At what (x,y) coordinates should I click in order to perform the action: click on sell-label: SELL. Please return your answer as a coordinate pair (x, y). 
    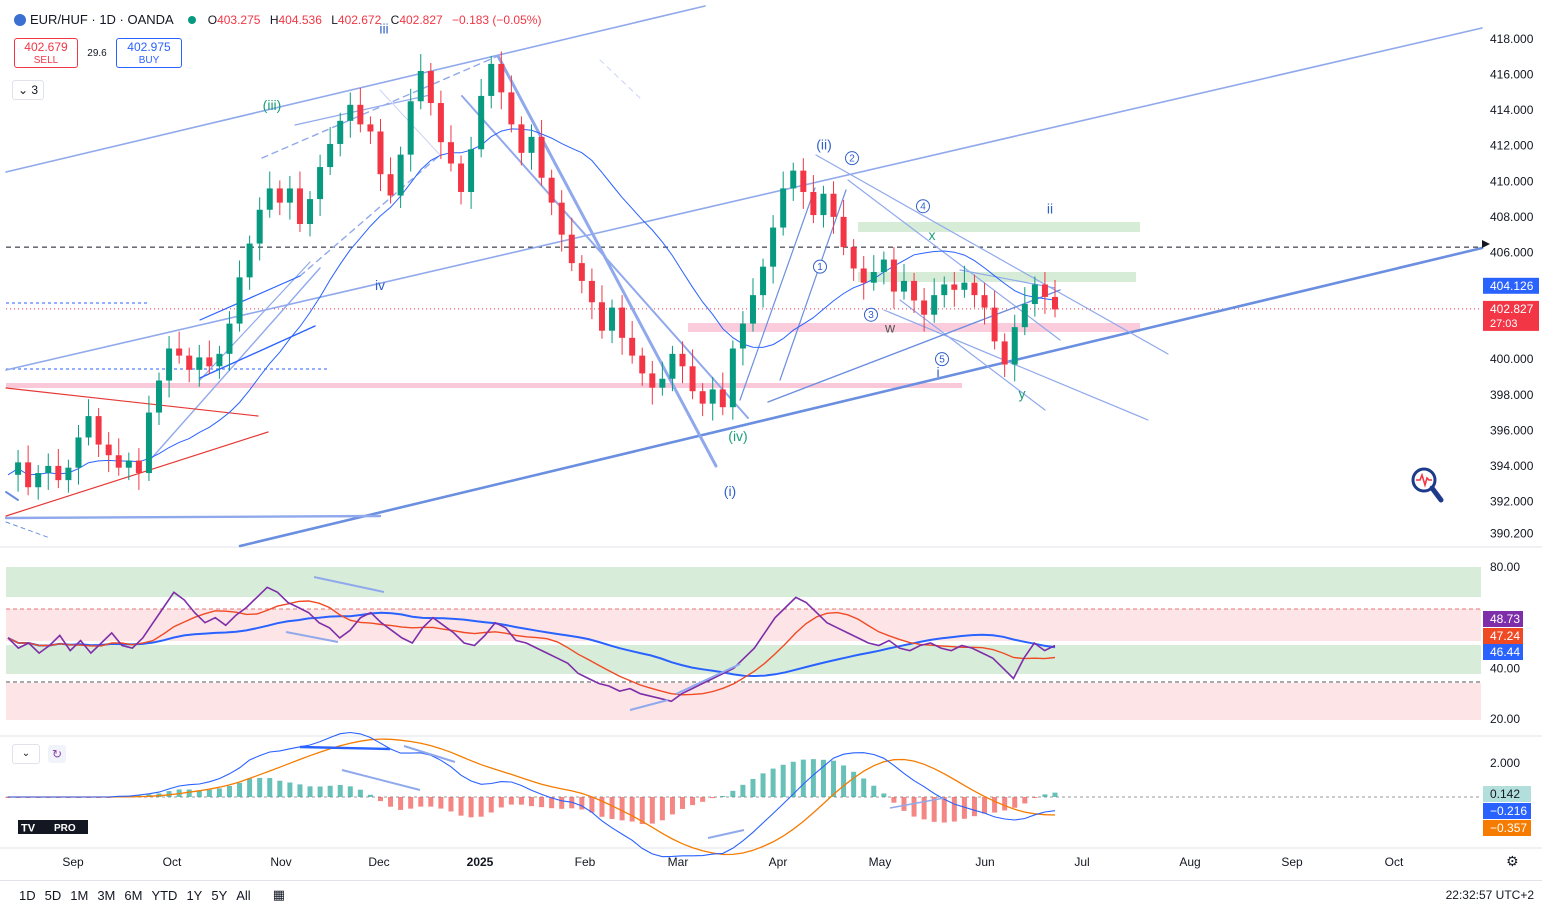
    Looking at the image, I should click on (46, 60).